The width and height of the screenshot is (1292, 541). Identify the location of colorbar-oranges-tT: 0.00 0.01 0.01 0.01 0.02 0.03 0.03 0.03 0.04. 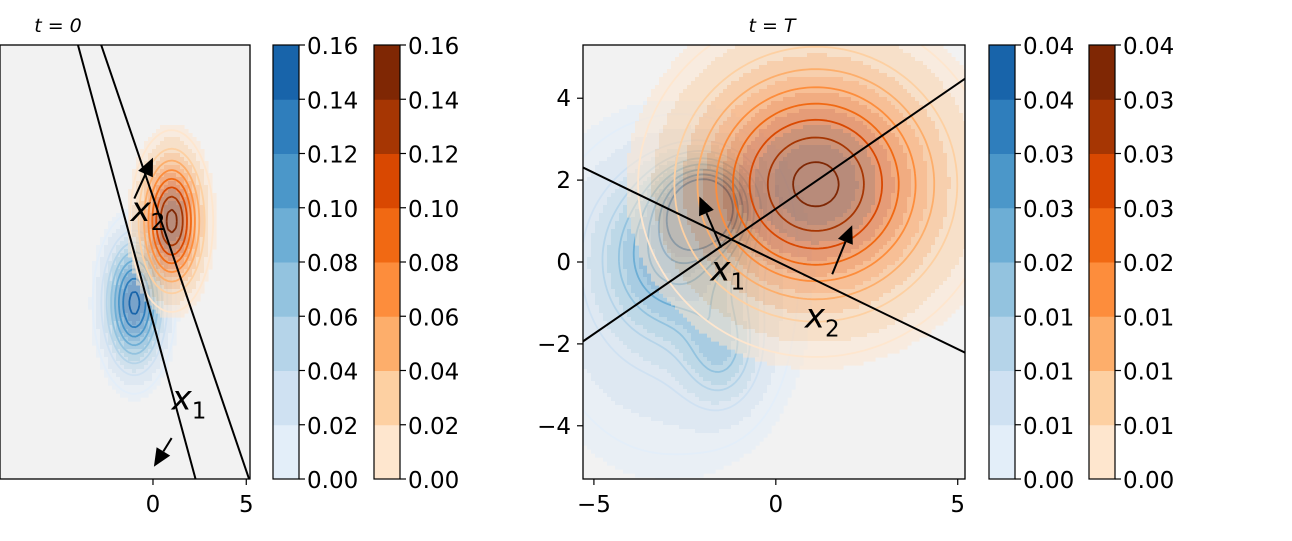
(1131, 264).